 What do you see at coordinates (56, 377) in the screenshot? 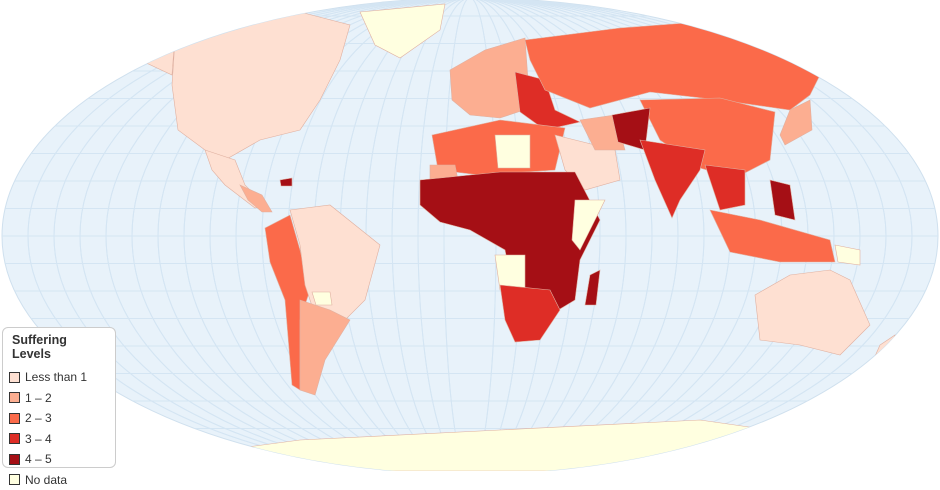
I see `legend-label: Less than 1` at bounding box center [56, 377].